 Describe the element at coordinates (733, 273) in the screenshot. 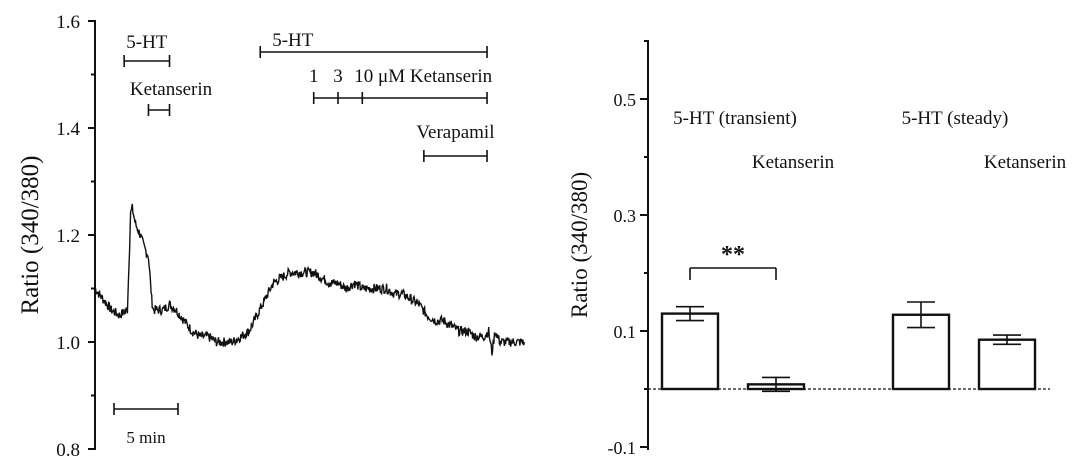

I see `significance-bracket` at that location.